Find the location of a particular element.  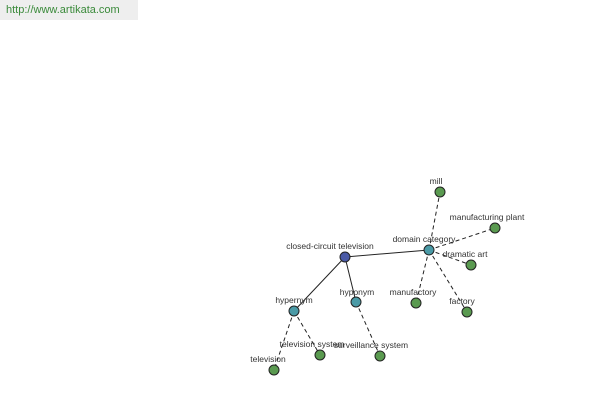

node-label: hyponym is located at coordinates (357, 292).